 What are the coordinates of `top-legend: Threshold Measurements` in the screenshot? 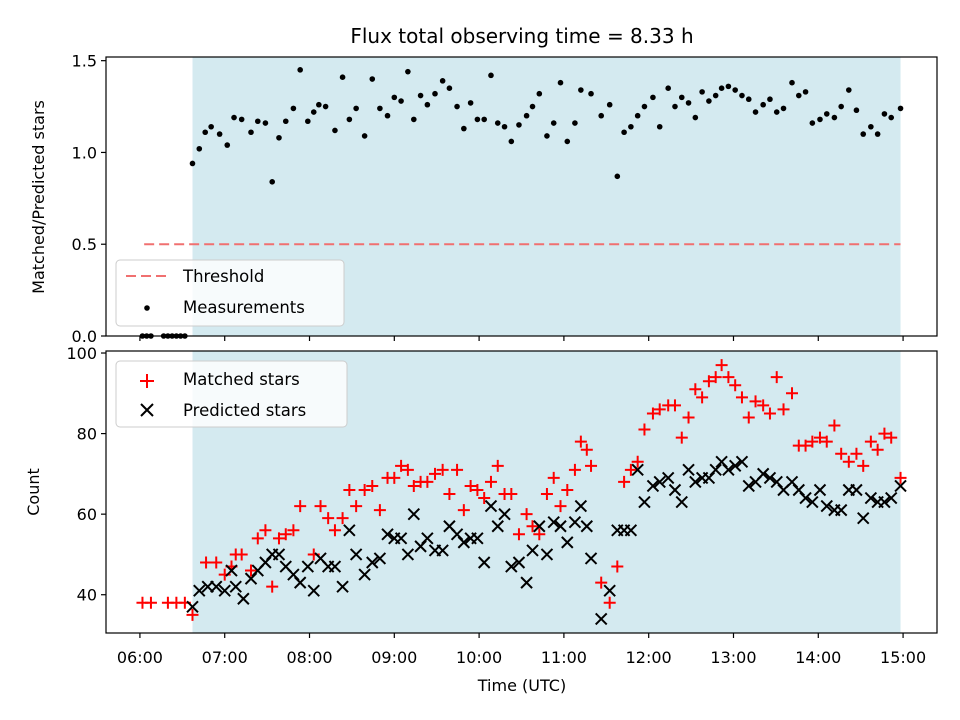 It's located at (230, 293).